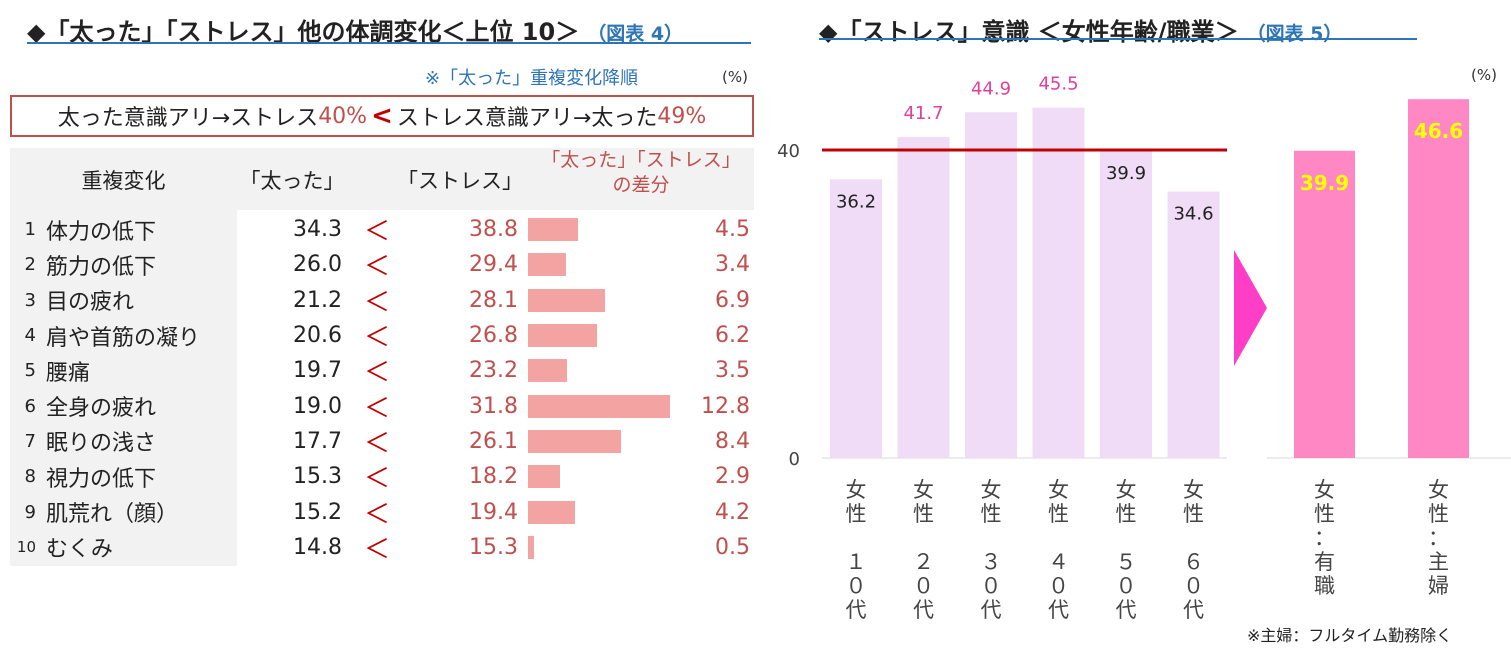 The image size is (1511, 653). I want to click on x-tick-label: 婦, so click(1438, 586).